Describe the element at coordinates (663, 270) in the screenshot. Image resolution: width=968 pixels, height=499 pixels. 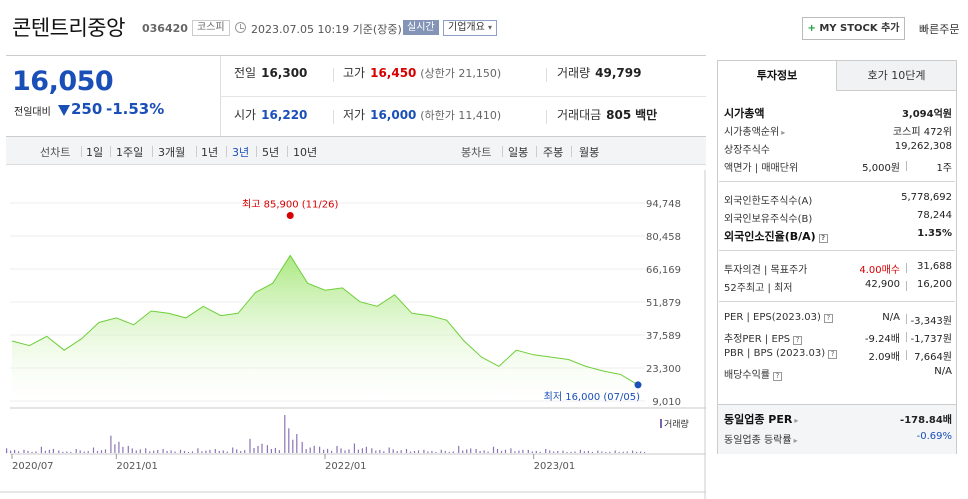
I see `y-tick-label: 66,169` at that location.